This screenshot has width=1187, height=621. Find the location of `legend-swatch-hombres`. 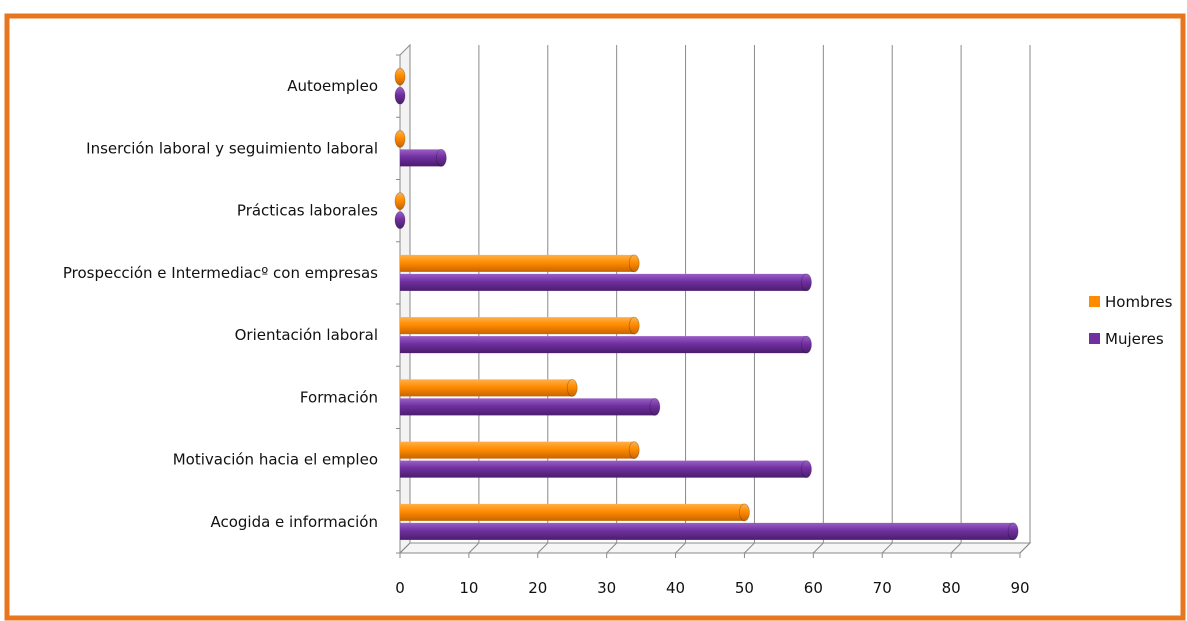

legend-swatch-hombres is located at coordinates (1094, 301).